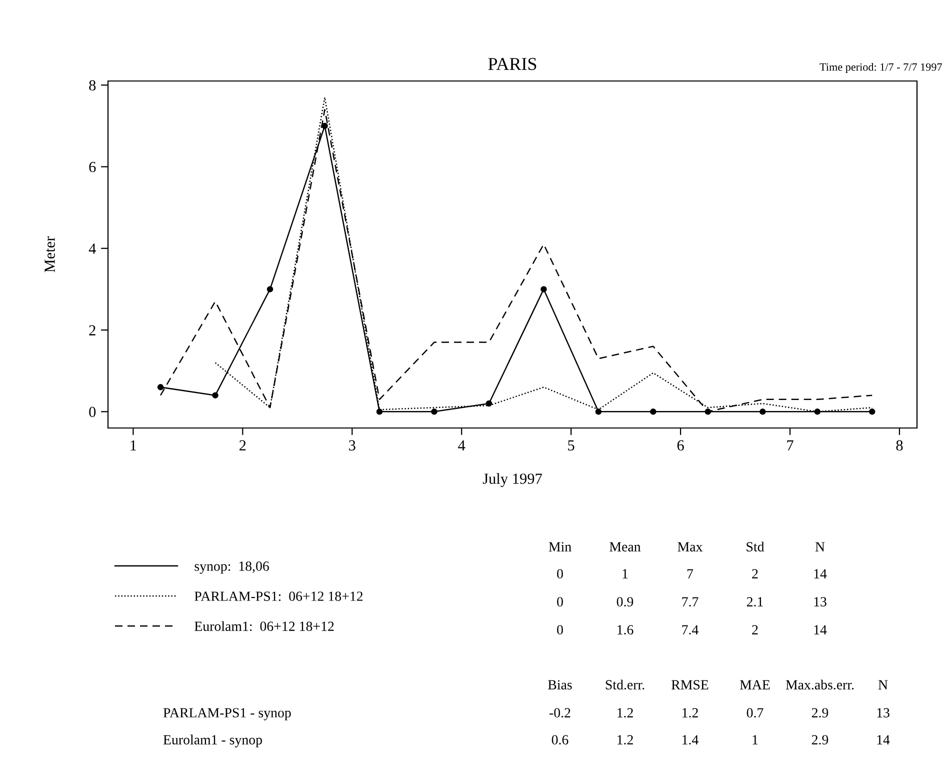  What do you see at coordinates (689, 685) in the screenshot?
I see `text: RMSE` at bounding box center [689, 685].